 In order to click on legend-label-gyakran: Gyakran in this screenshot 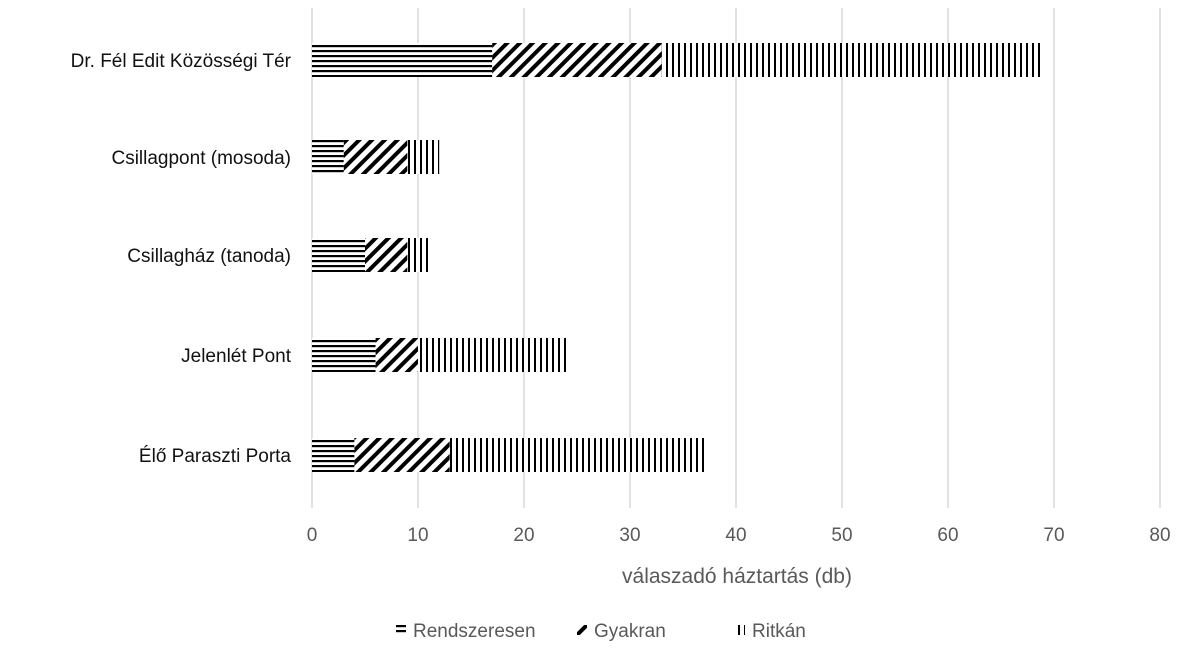, I will do `click(630, 631)`.